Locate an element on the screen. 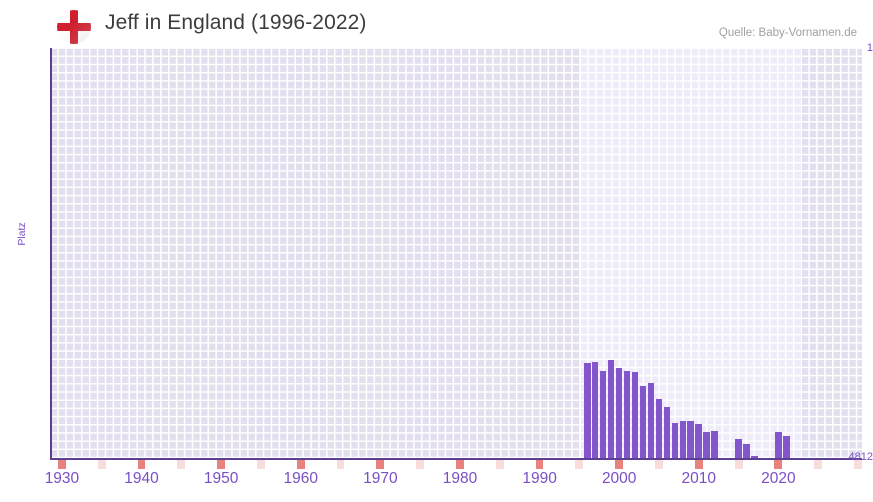 The image size is (873, 502). x-tick-label-1970: 1970 is located at coordinates (380, 478).